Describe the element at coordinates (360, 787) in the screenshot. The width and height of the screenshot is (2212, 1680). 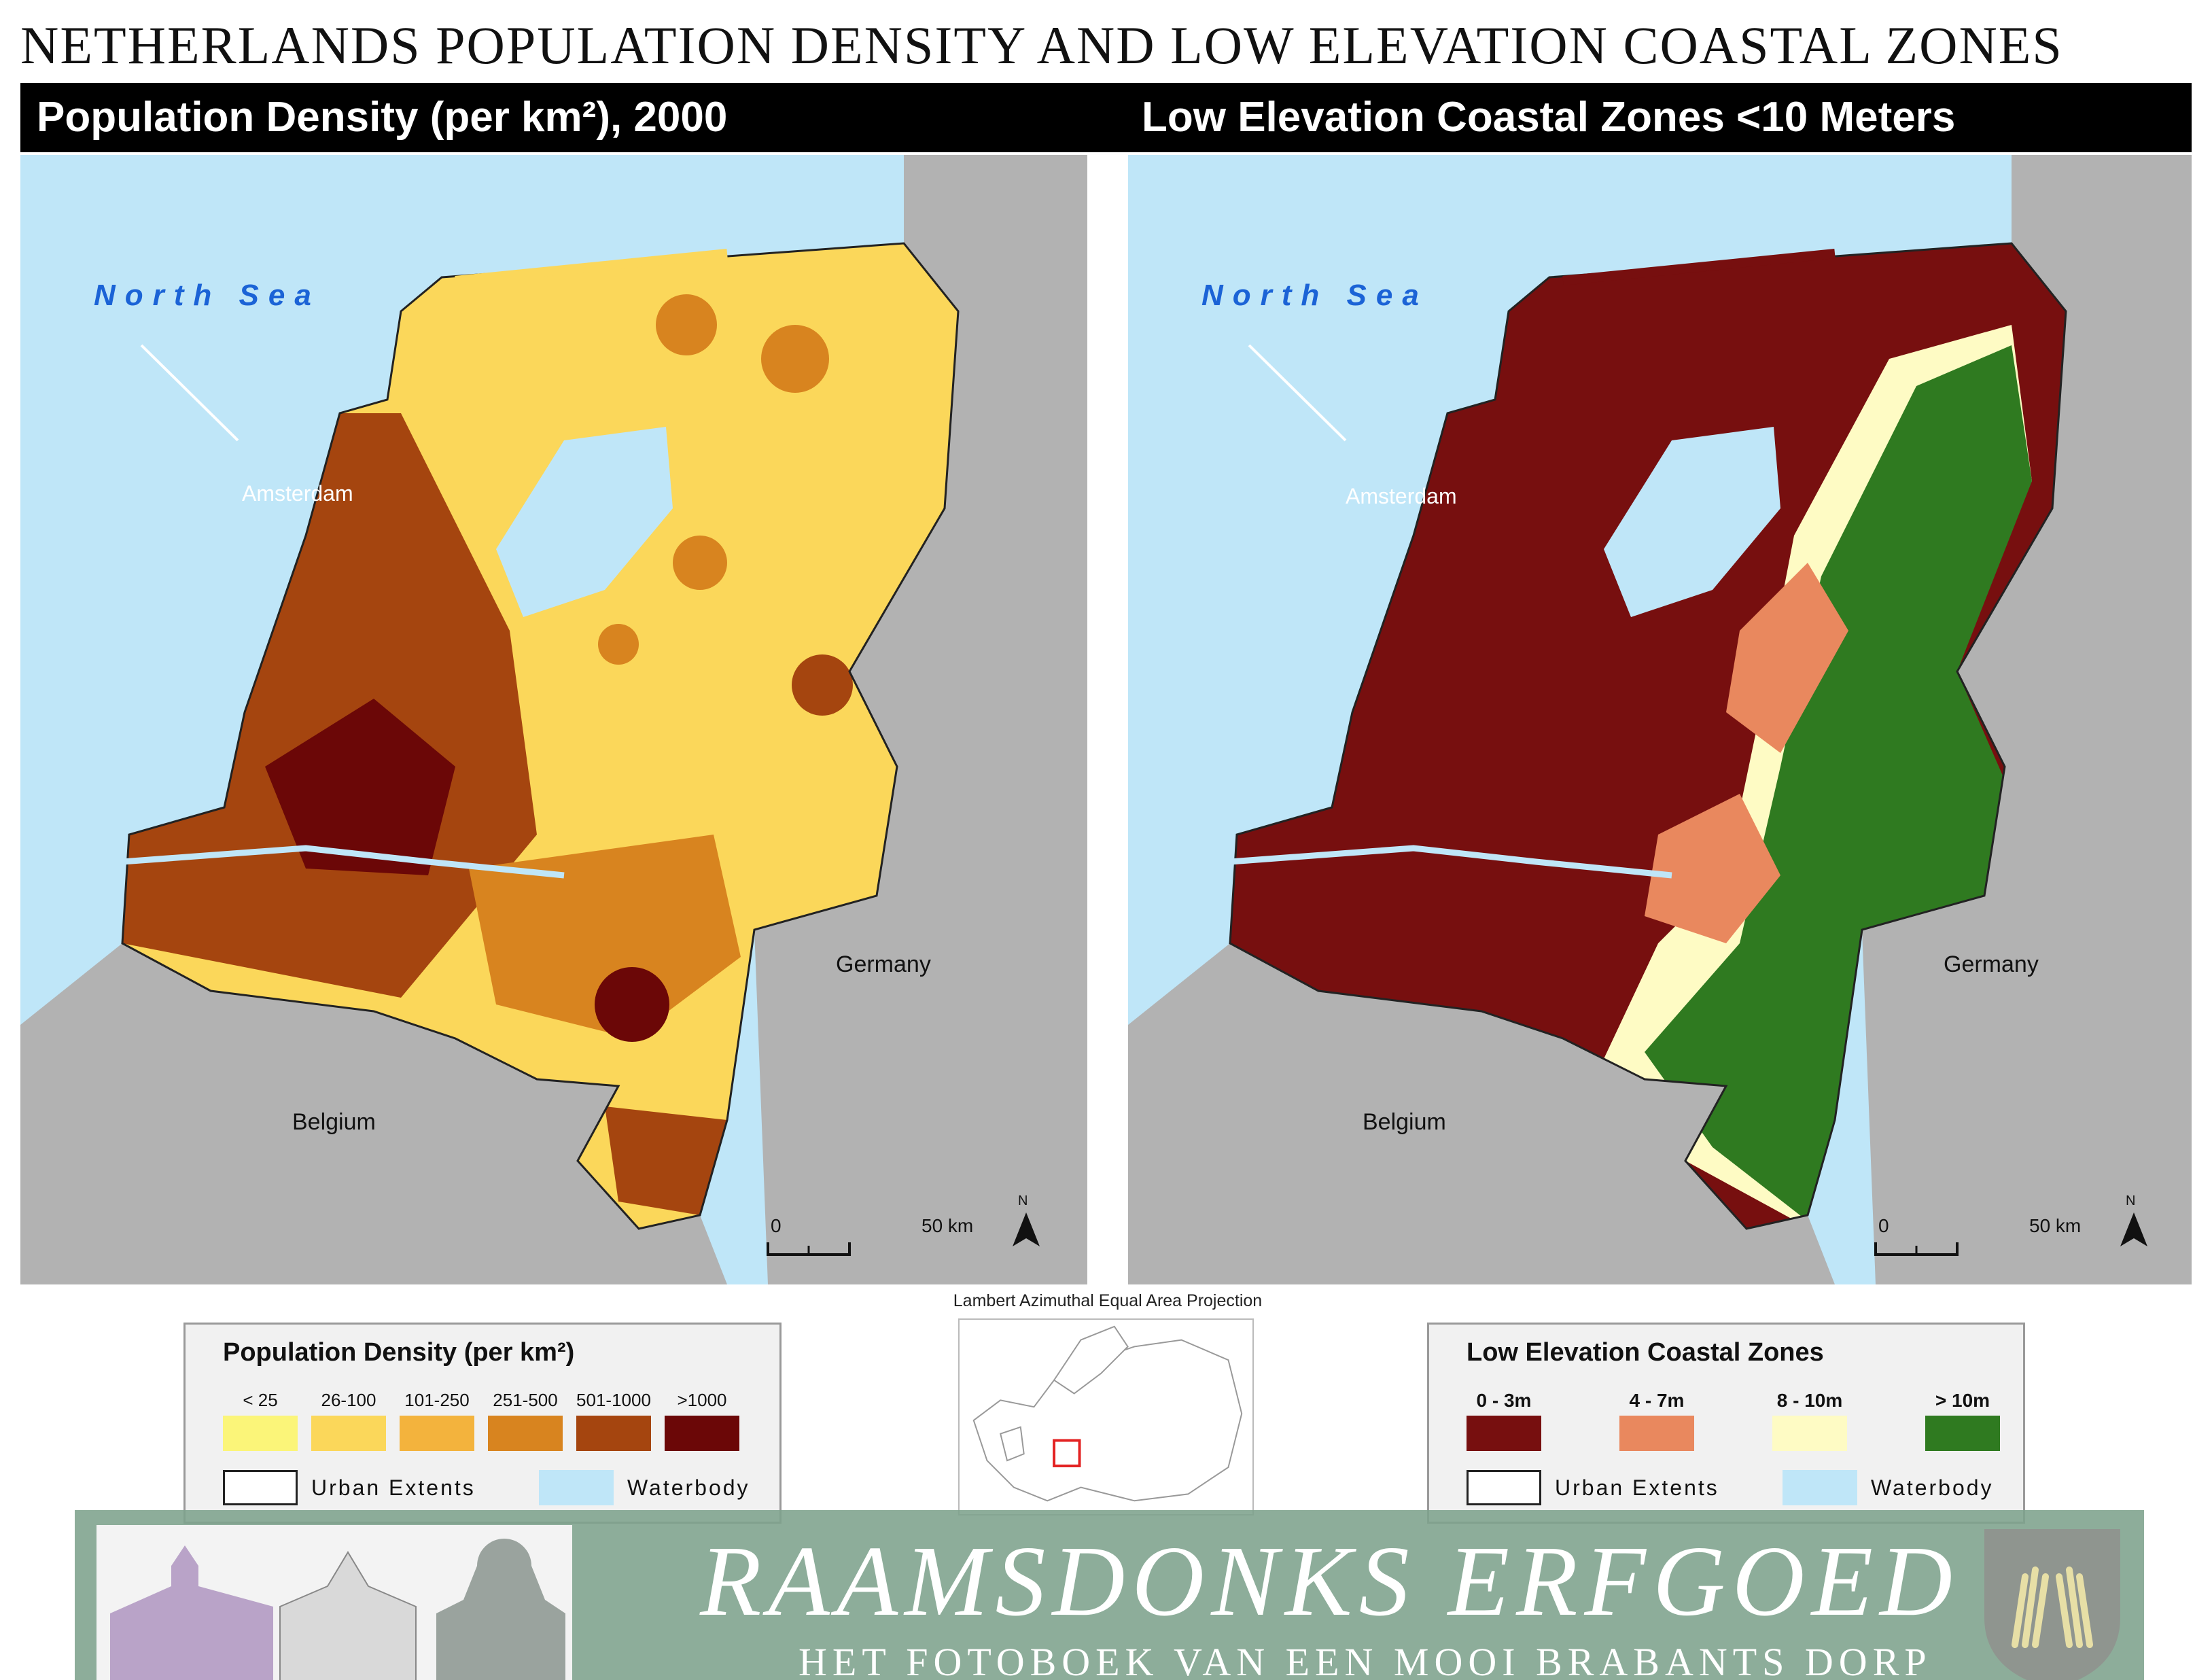
I see `density-patch-core` at that location.